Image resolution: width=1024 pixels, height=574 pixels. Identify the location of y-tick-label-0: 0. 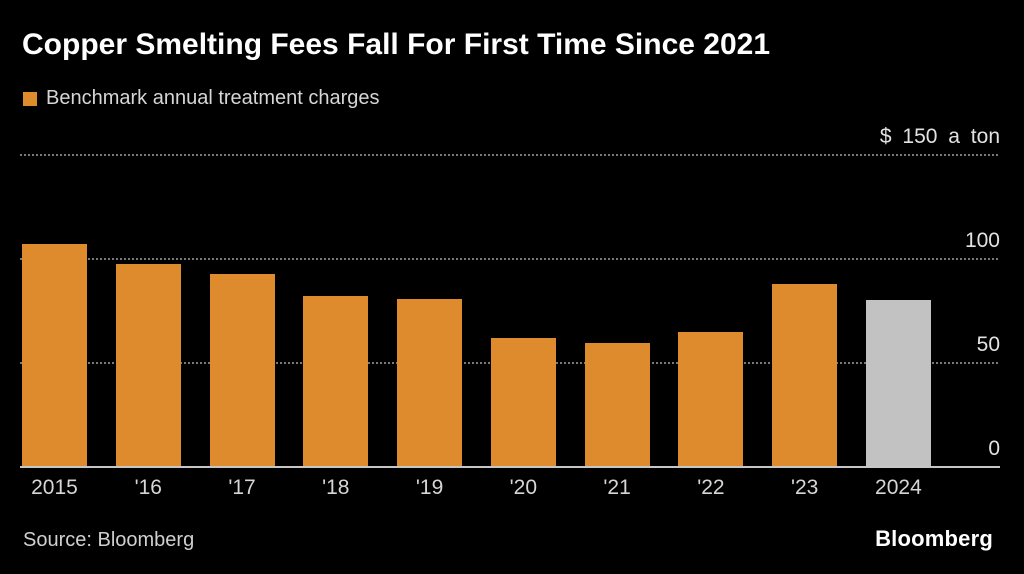
(994, 448).